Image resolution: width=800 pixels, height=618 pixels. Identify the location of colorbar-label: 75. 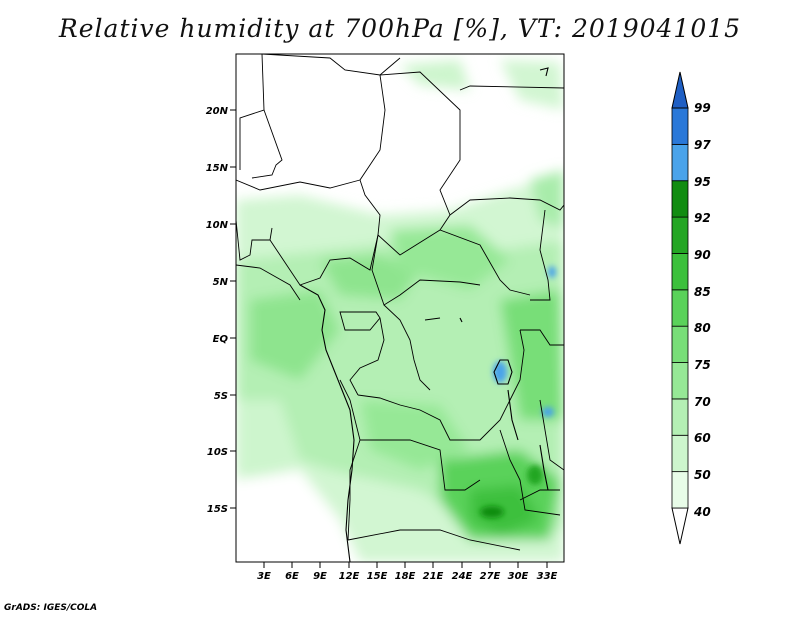
(702, 365).